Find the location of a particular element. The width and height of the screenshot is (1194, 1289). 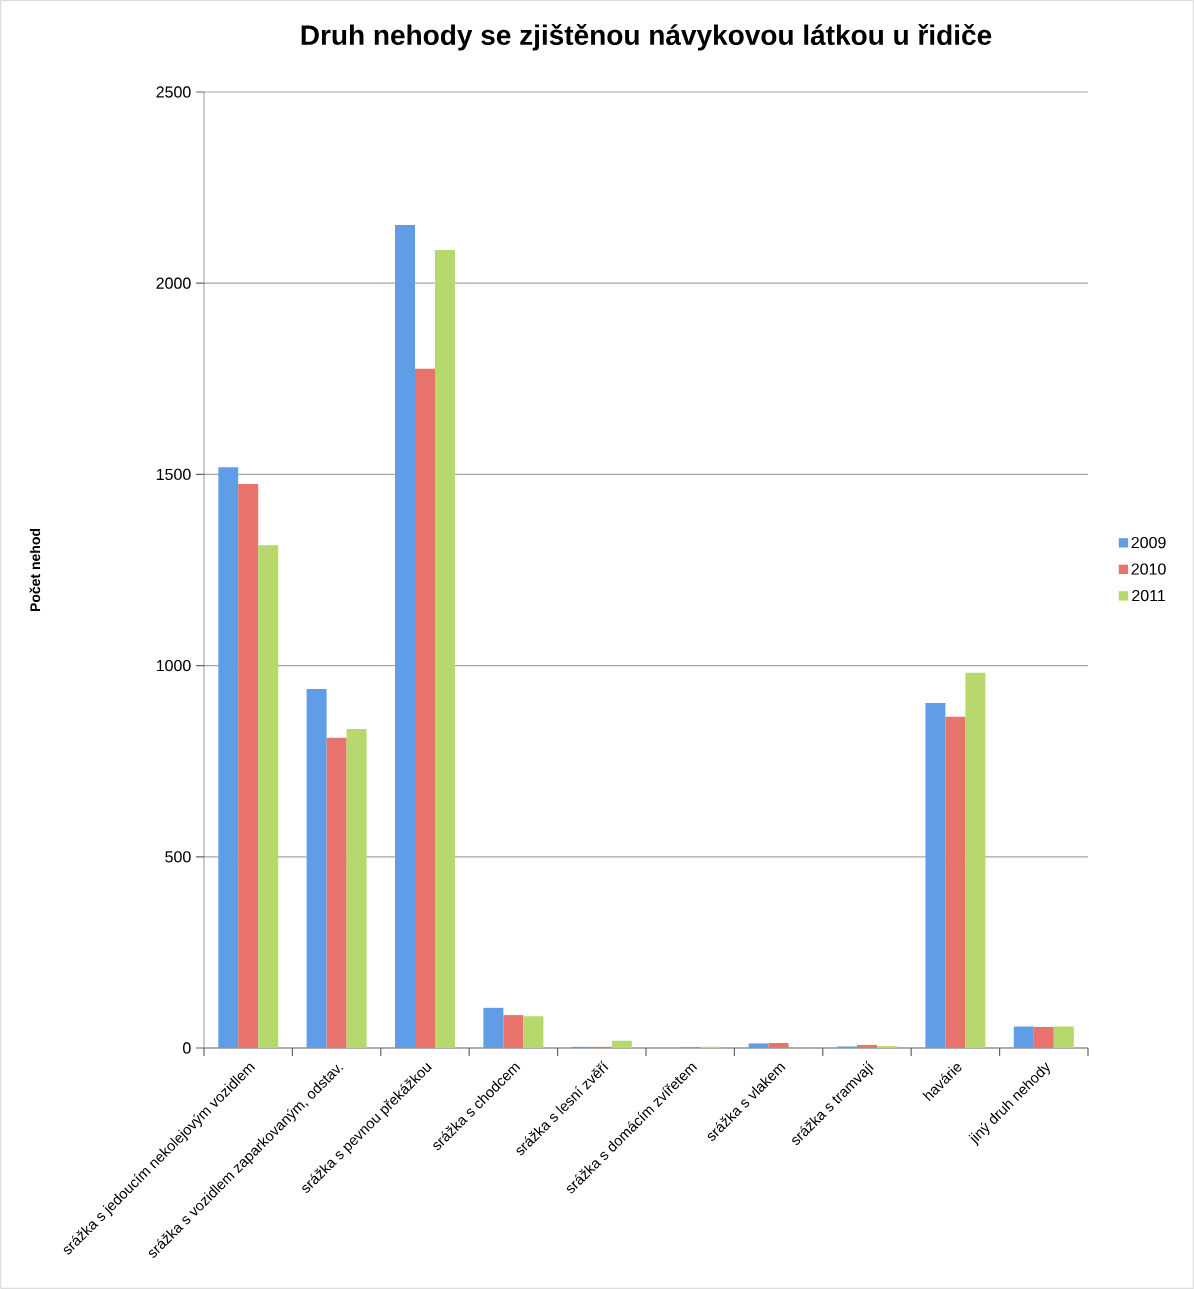

y-tick-label: 1000 is located at coordinates (173, 665).